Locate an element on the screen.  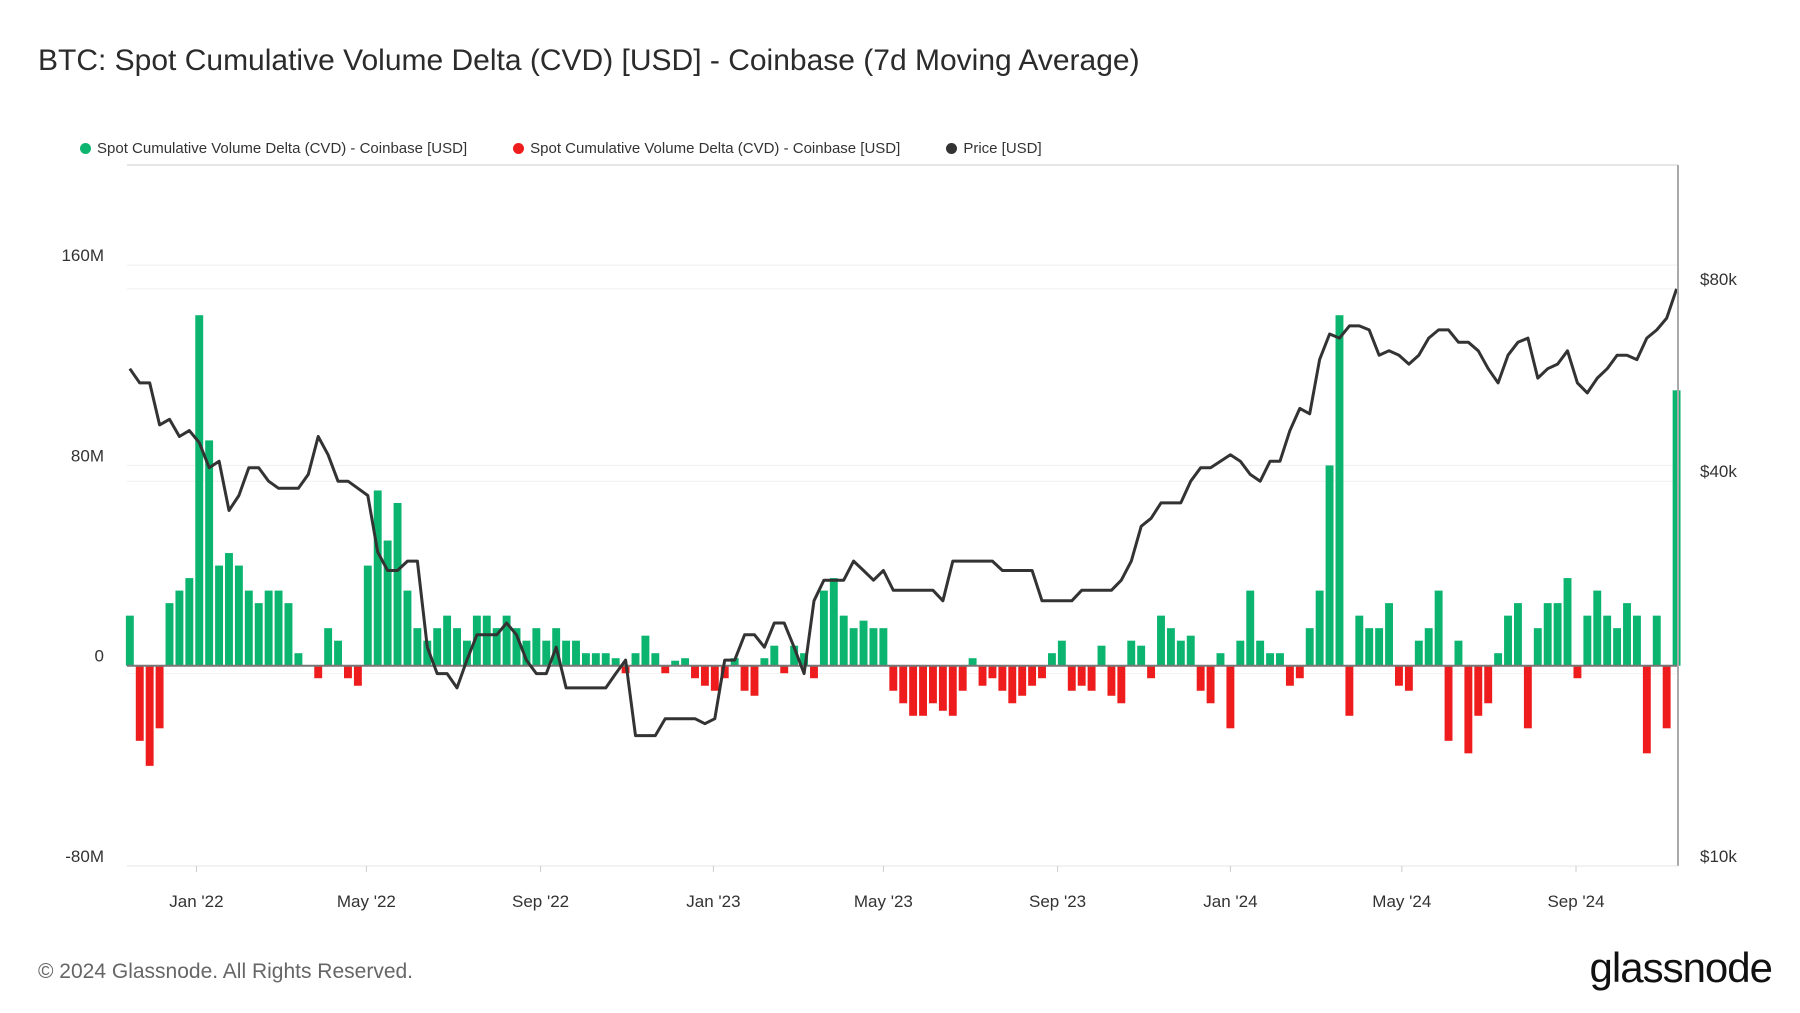
left-axis-tick-label: 0 is located at coordinates (99, 656).